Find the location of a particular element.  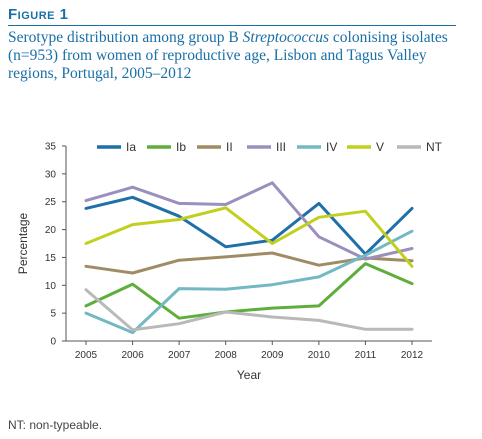

series-line-iii is located at coordinates (249, 221).